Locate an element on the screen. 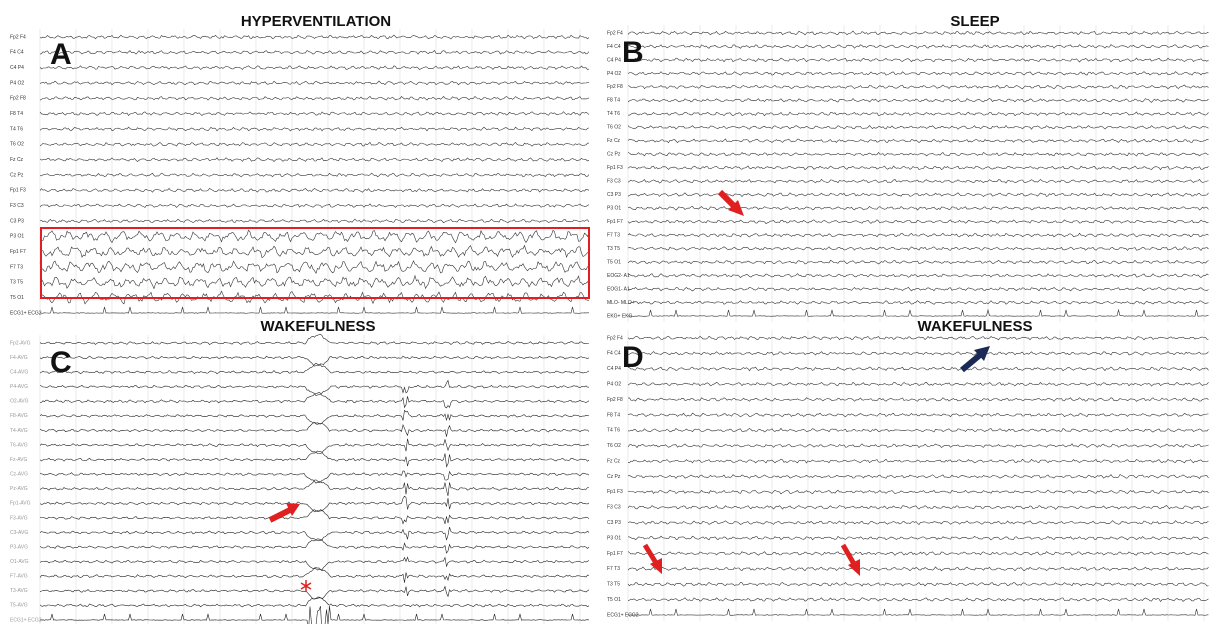  highlight-box is located at coordinates (315, 263).